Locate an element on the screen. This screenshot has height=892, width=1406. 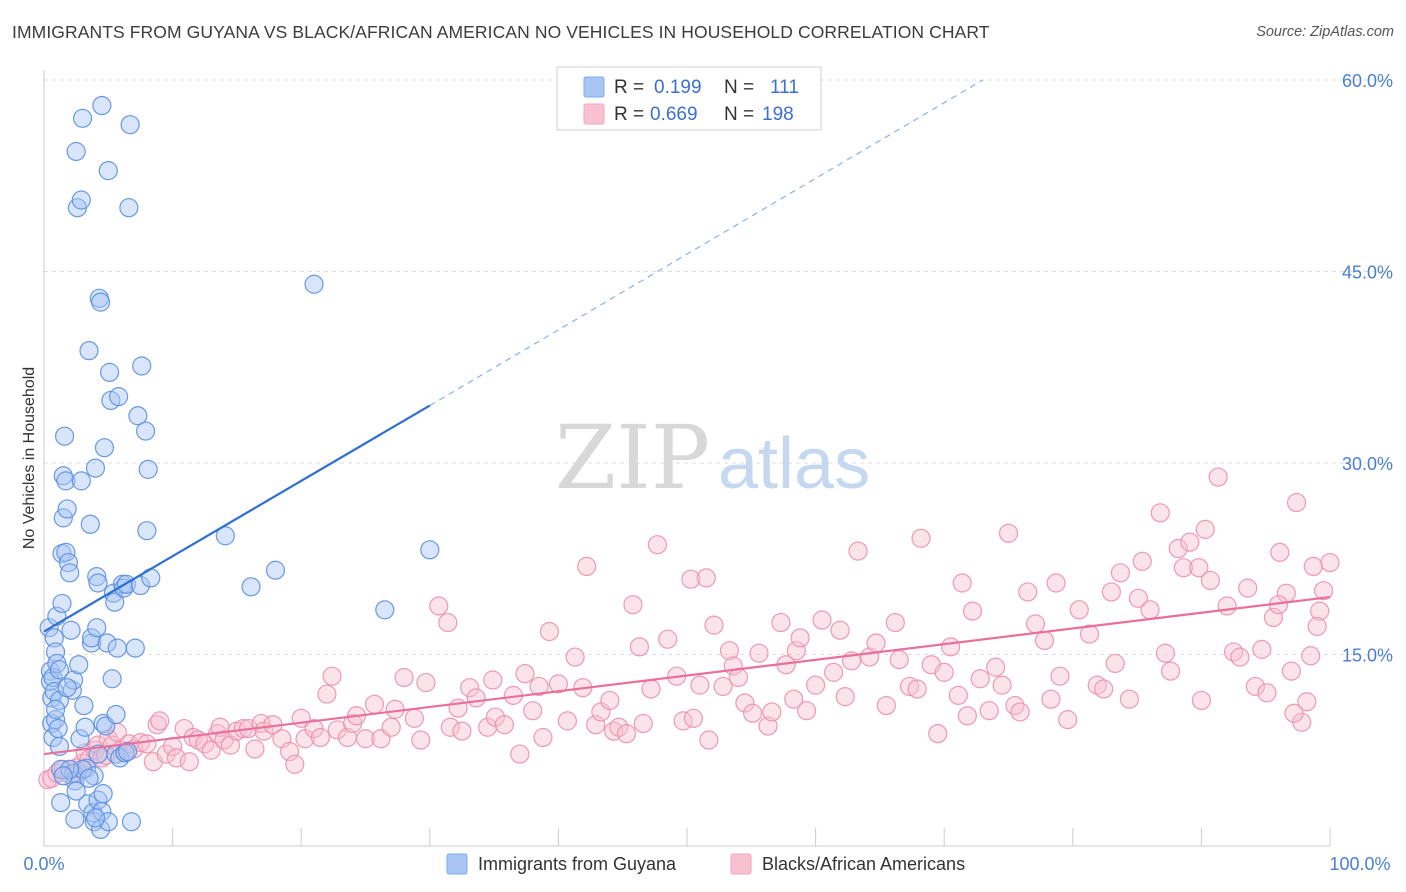
y-tick-label: 45.0% is located at coordinates (1367, 273).